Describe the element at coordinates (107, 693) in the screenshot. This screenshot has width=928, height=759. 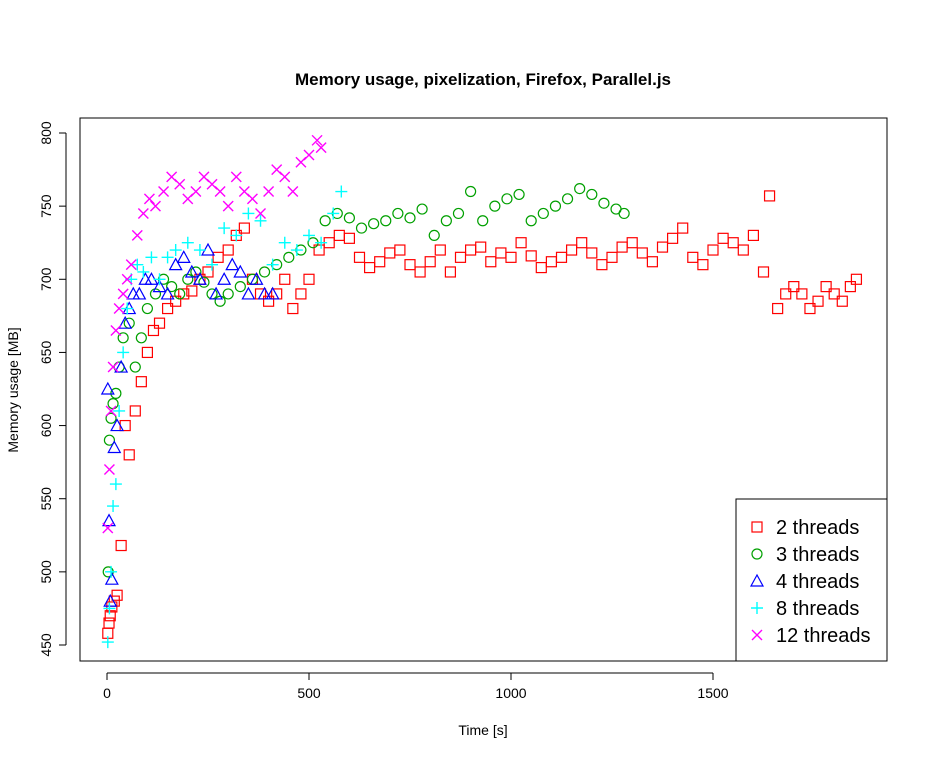
I see `x-tick-label: 0` at that location.